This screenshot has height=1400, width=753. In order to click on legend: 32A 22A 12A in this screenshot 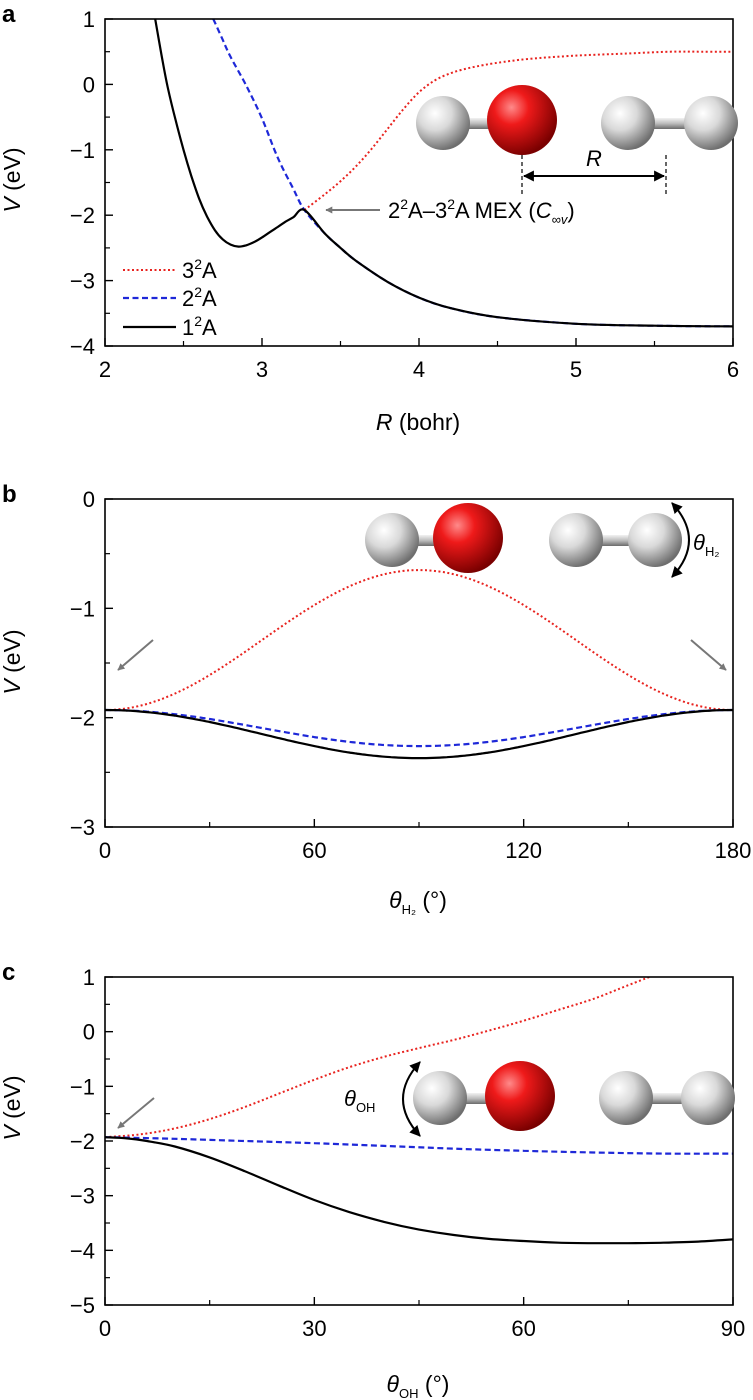, I will do `click(170, 298)`.